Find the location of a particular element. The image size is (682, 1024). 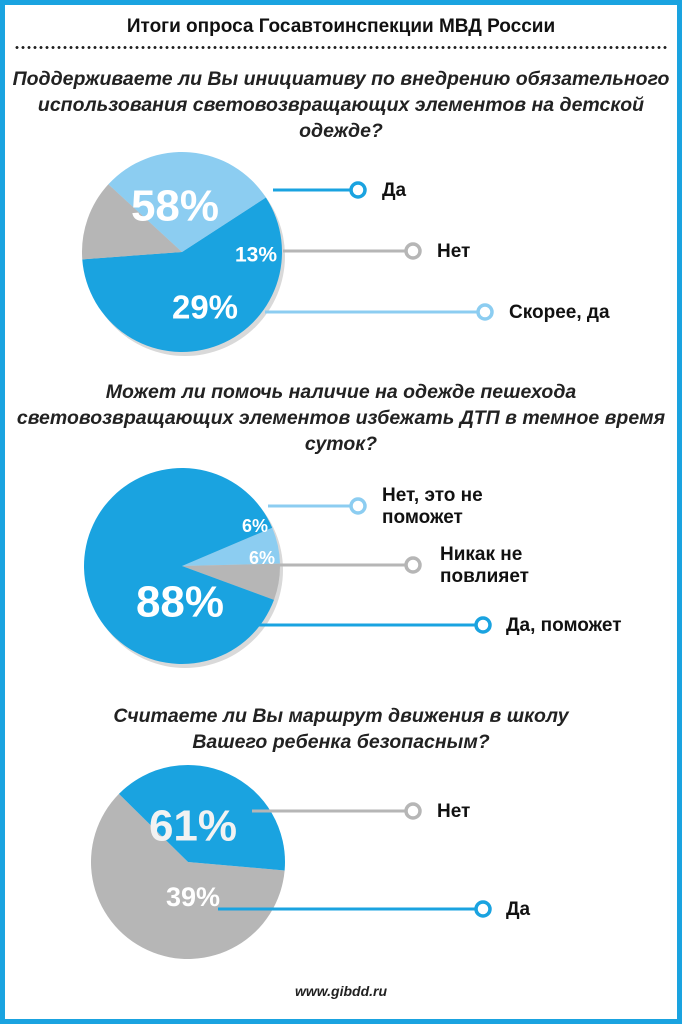

legend-label: Никак не повлияет is located at coordinates (484, 565).